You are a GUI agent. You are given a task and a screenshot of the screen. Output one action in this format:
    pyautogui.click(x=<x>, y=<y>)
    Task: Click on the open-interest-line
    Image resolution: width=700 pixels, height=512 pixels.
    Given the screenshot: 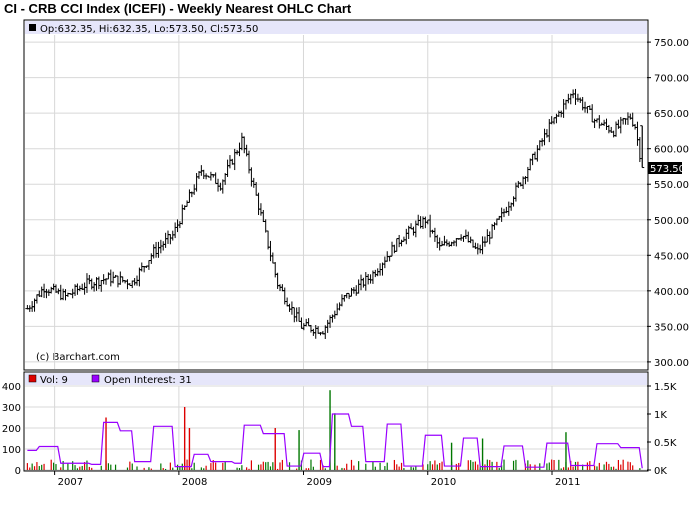 What is the action you would take?
    pyautogui.click(x=335, y=441)
    